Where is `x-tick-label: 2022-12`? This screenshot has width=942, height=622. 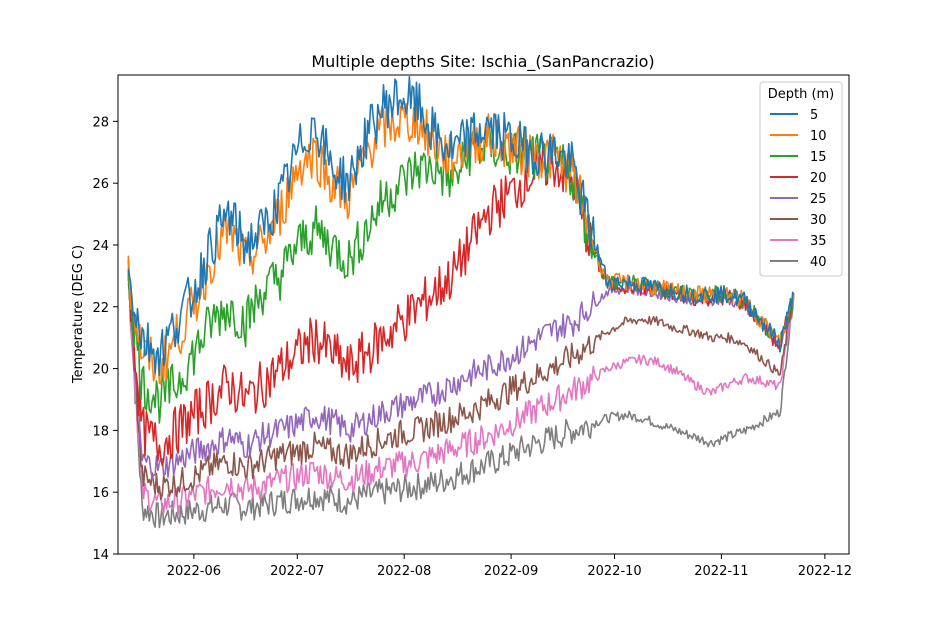 x-tick-label: 2022-12 is located at coordinates (825, 571).